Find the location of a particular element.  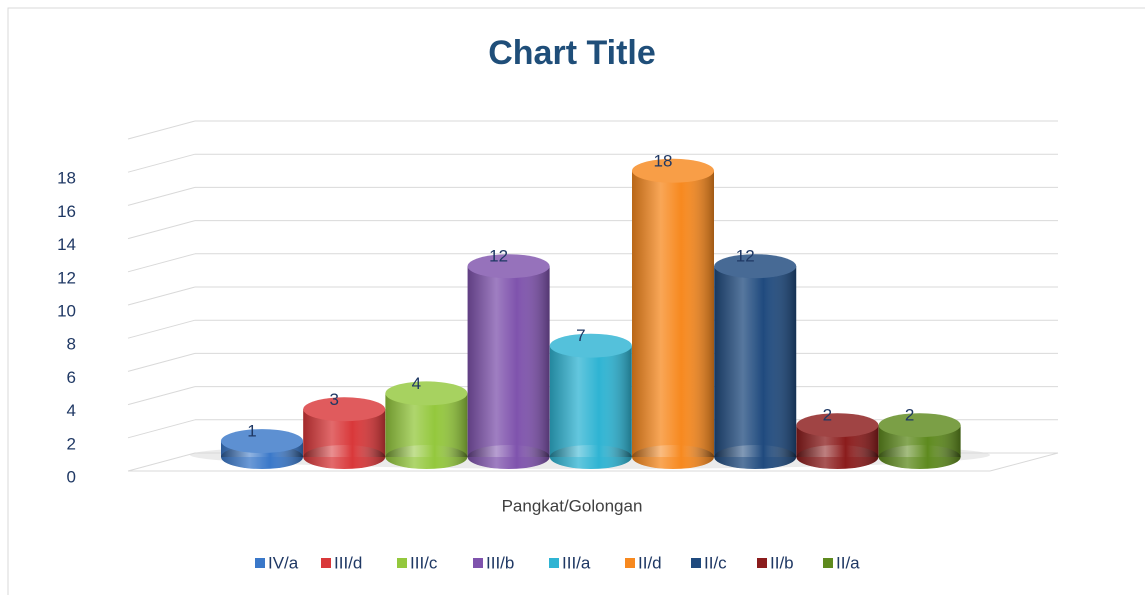

y-tick-label: 4 is located at coordinates (71, 410).